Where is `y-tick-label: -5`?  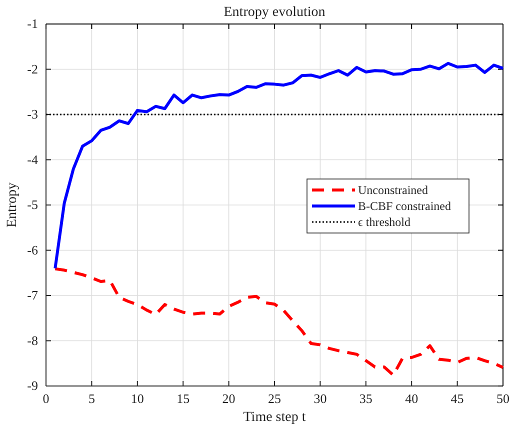
y-tick-label: -5 is located at coordinates (32, 204).